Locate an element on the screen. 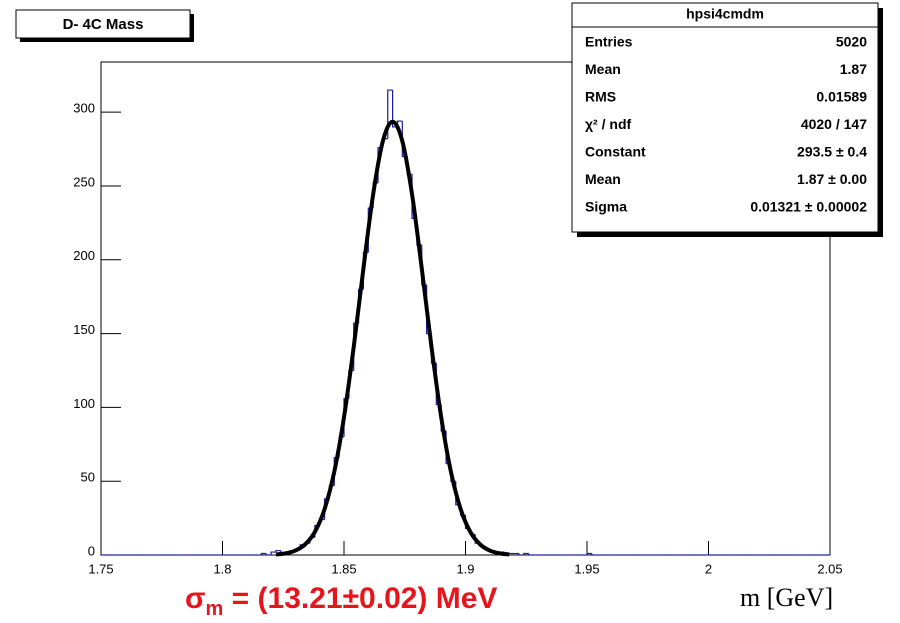  stats-label: χ² / ndf is located at coordinates (608, 124).